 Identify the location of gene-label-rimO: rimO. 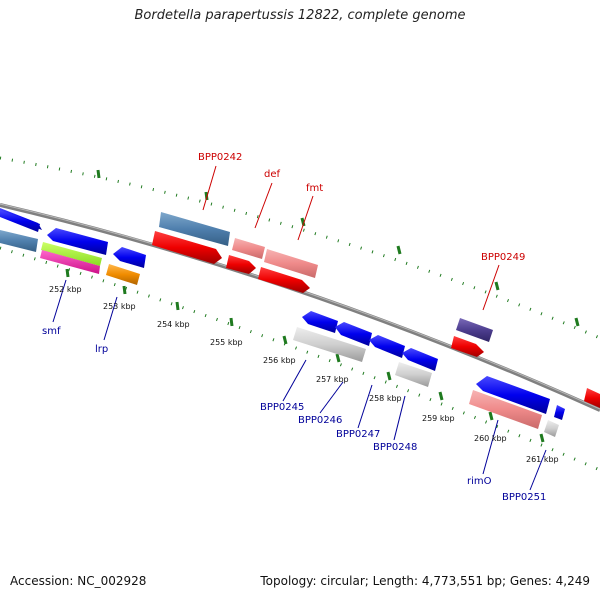
(479, 481).